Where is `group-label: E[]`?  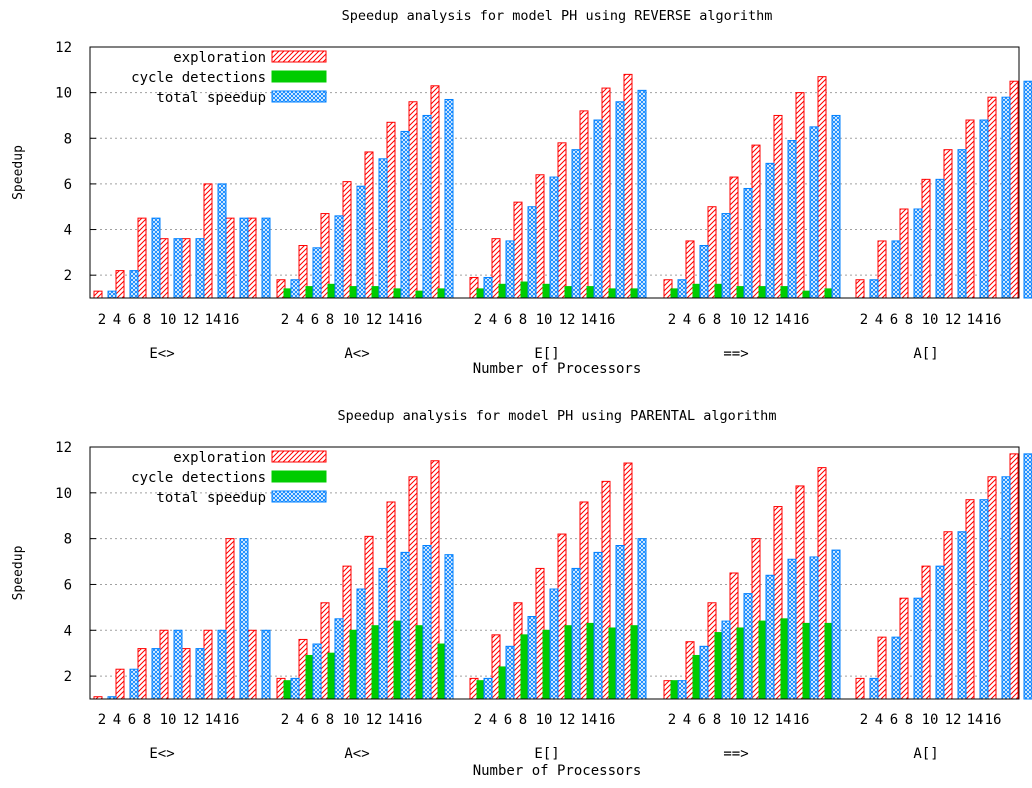 group-label: E[] is located at coordinates (546, 354).